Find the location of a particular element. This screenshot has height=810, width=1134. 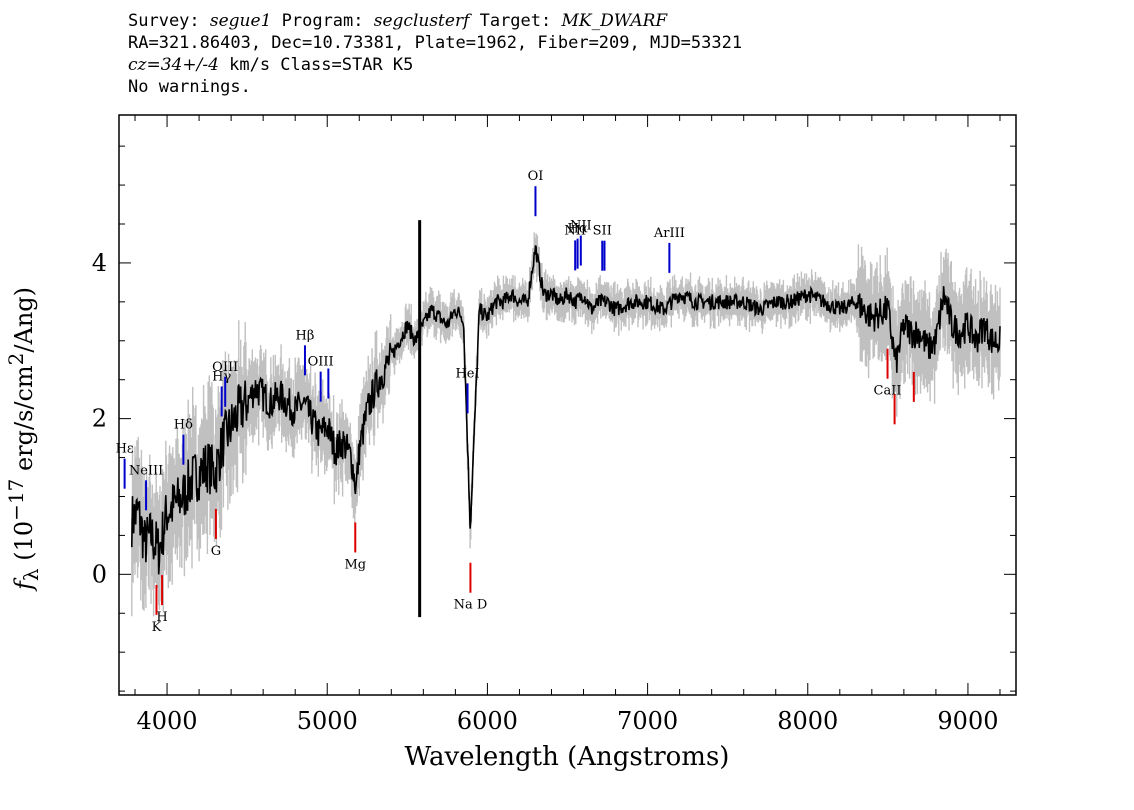

line-label-15: ArIII is located at coordinates (669, 233).